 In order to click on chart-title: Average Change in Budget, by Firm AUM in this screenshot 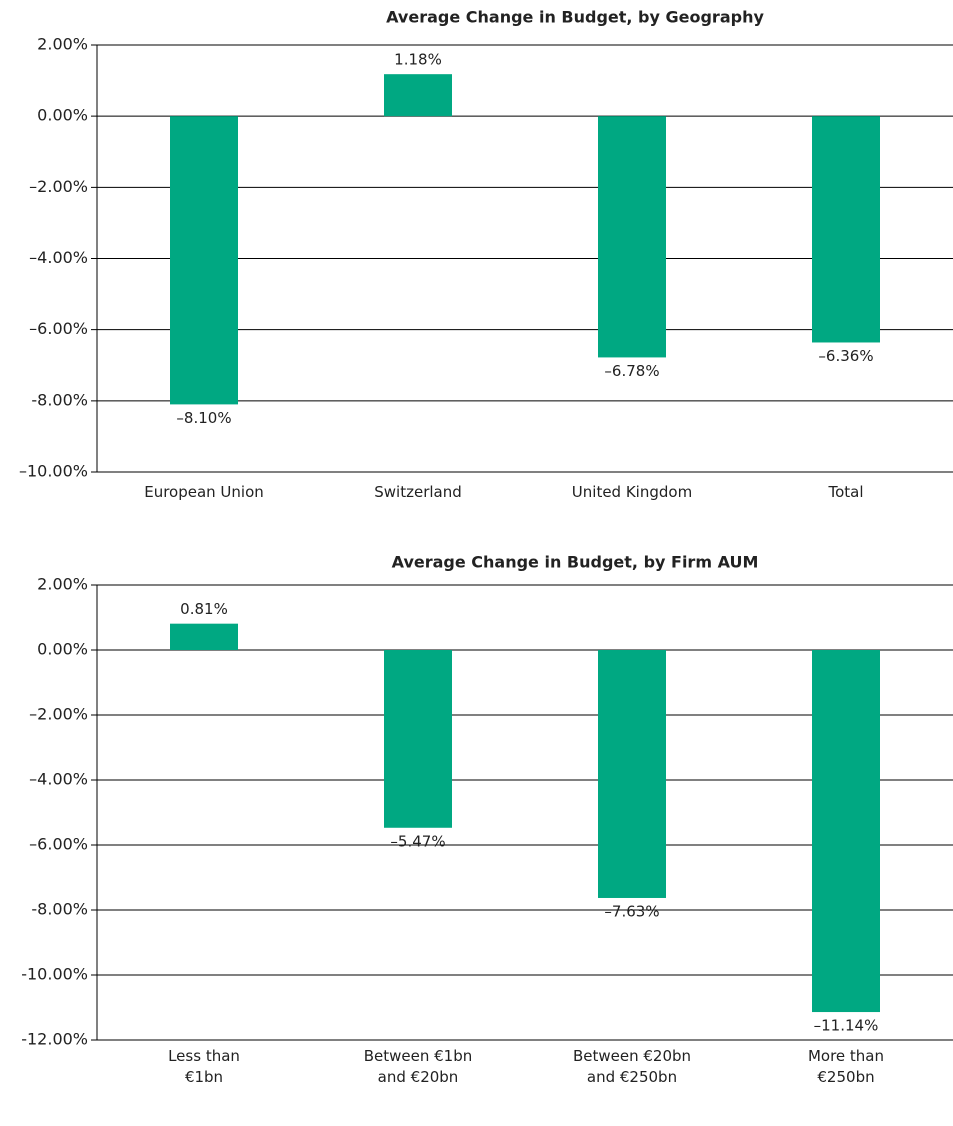, I will do `click(575, 562)`.